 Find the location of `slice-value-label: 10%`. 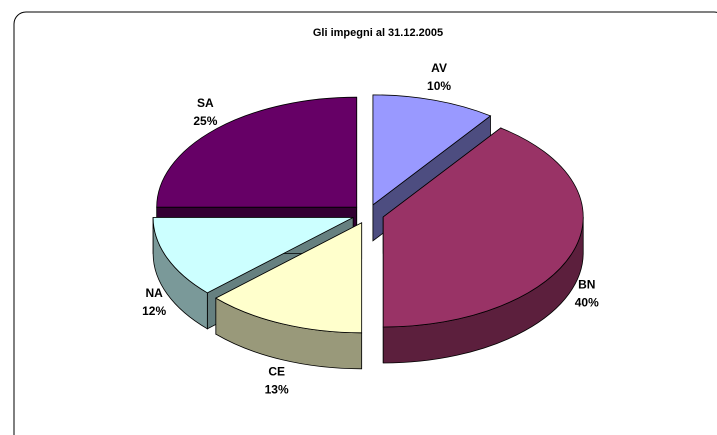

slice-value-label: 10% is located at coordinates (439, 86).